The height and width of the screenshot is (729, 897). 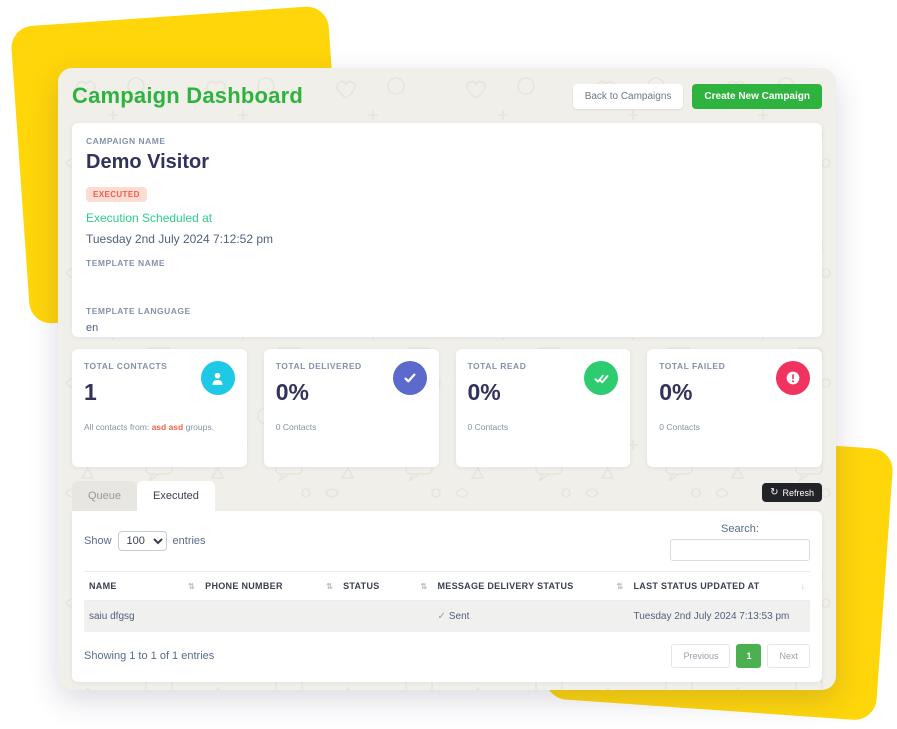 I want to click on stat-card-total-delivered: TOTAL DELIVERED 0% 0 Contacts, so click(x=351, y=408).